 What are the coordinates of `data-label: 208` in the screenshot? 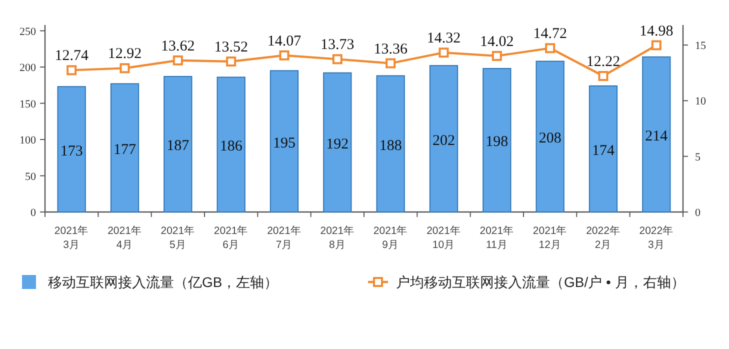 It's located at (550, 138).